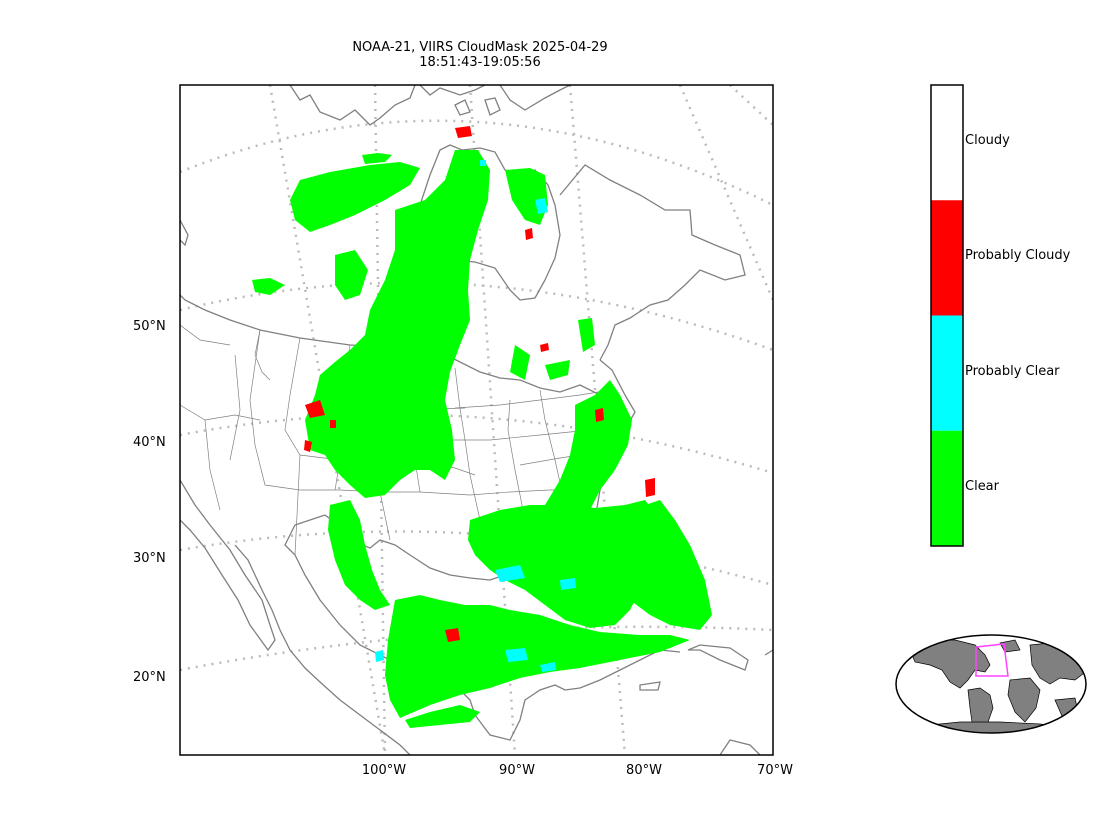  Describe the element at coordinates (384, 770) in the screenshot. I see `lon-label-100w: 100°W` at that location.